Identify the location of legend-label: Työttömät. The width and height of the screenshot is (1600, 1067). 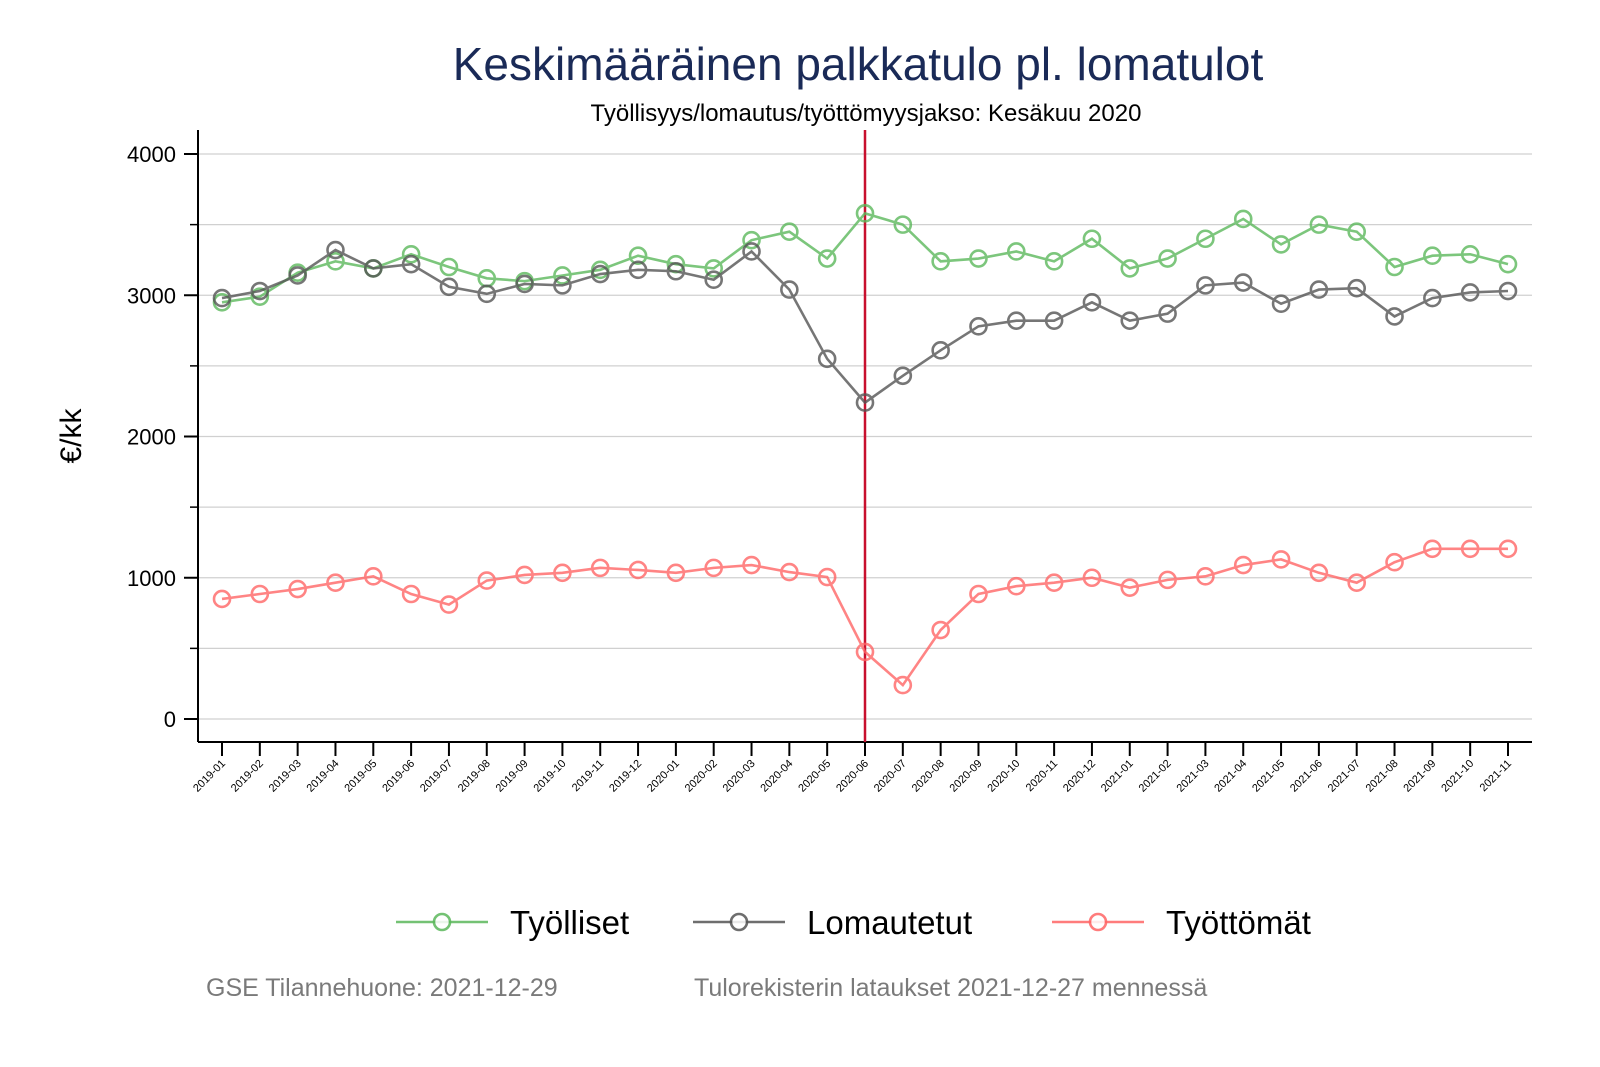
(1238, 922).